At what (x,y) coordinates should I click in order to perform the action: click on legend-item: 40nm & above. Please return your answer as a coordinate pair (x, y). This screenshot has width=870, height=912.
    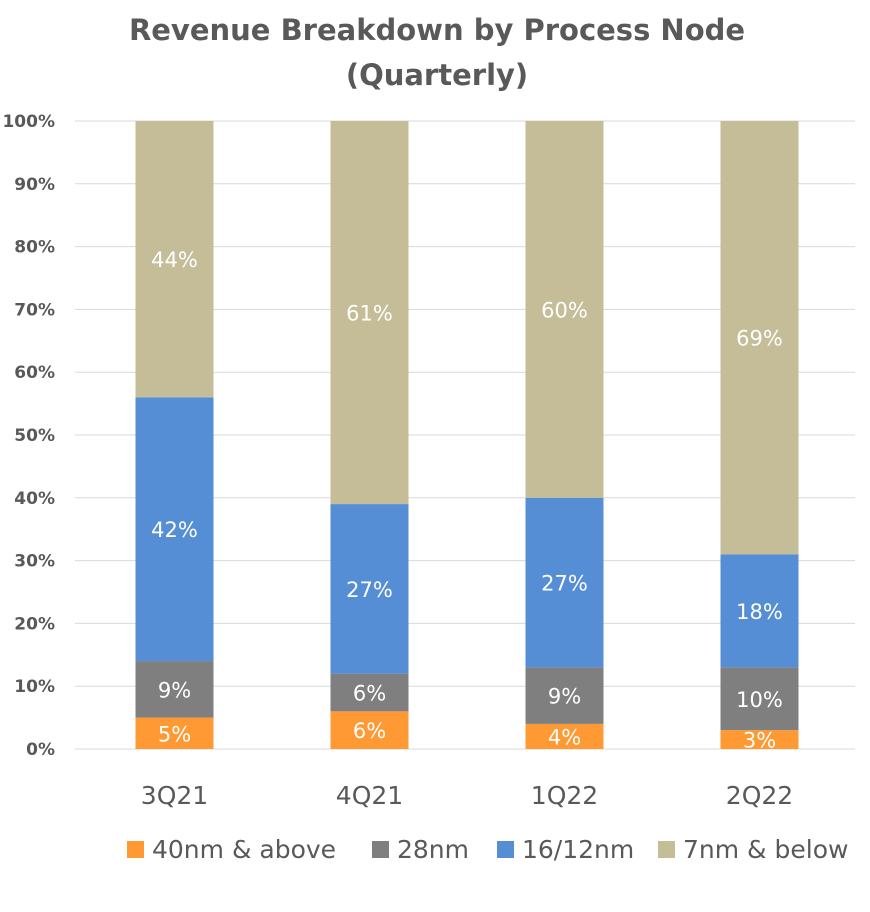
    Looking at the image, I should click on (231, 849).